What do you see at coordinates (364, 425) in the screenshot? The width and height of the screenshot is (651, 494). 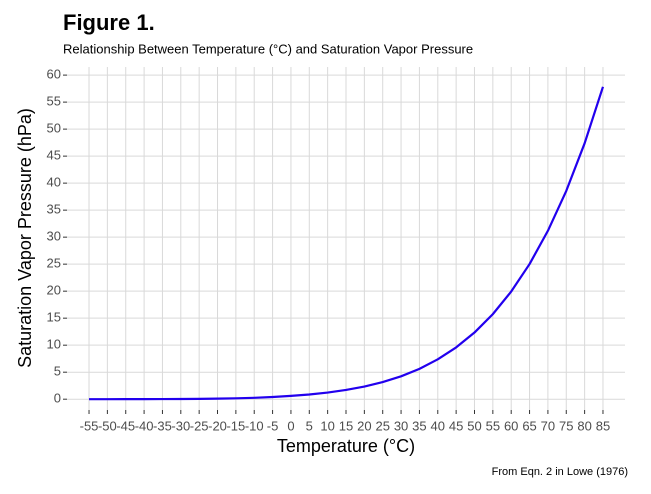 I see `x-tick-label: 20` at bounding box center [364, 425].